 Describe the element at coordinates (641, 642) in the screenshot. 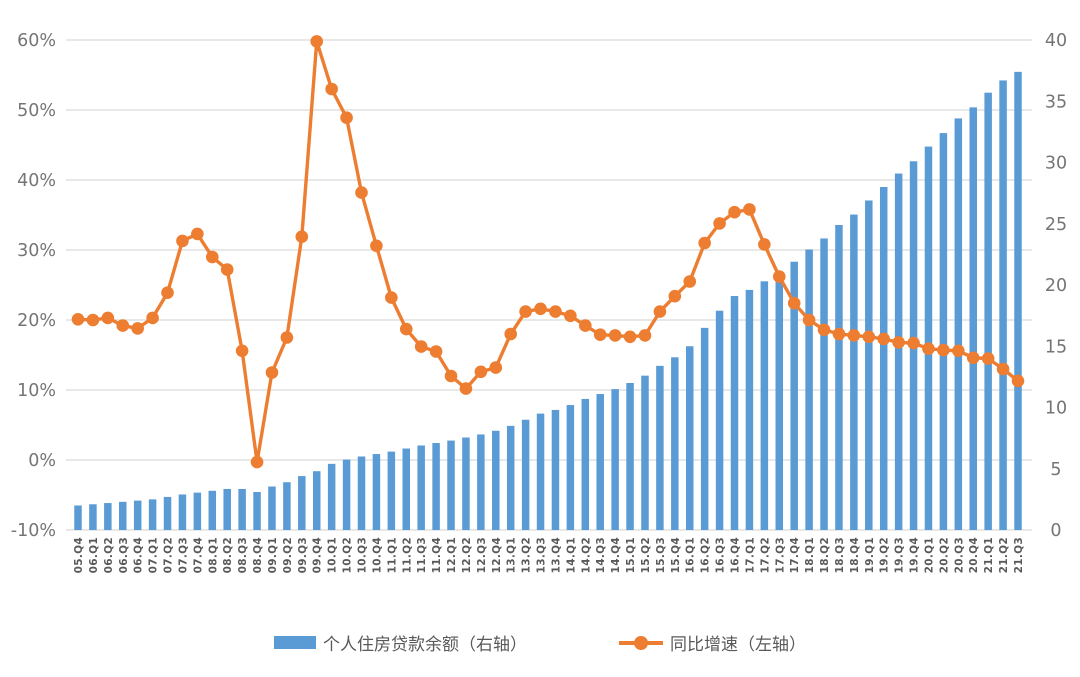

I see `line-swatch` at that location.